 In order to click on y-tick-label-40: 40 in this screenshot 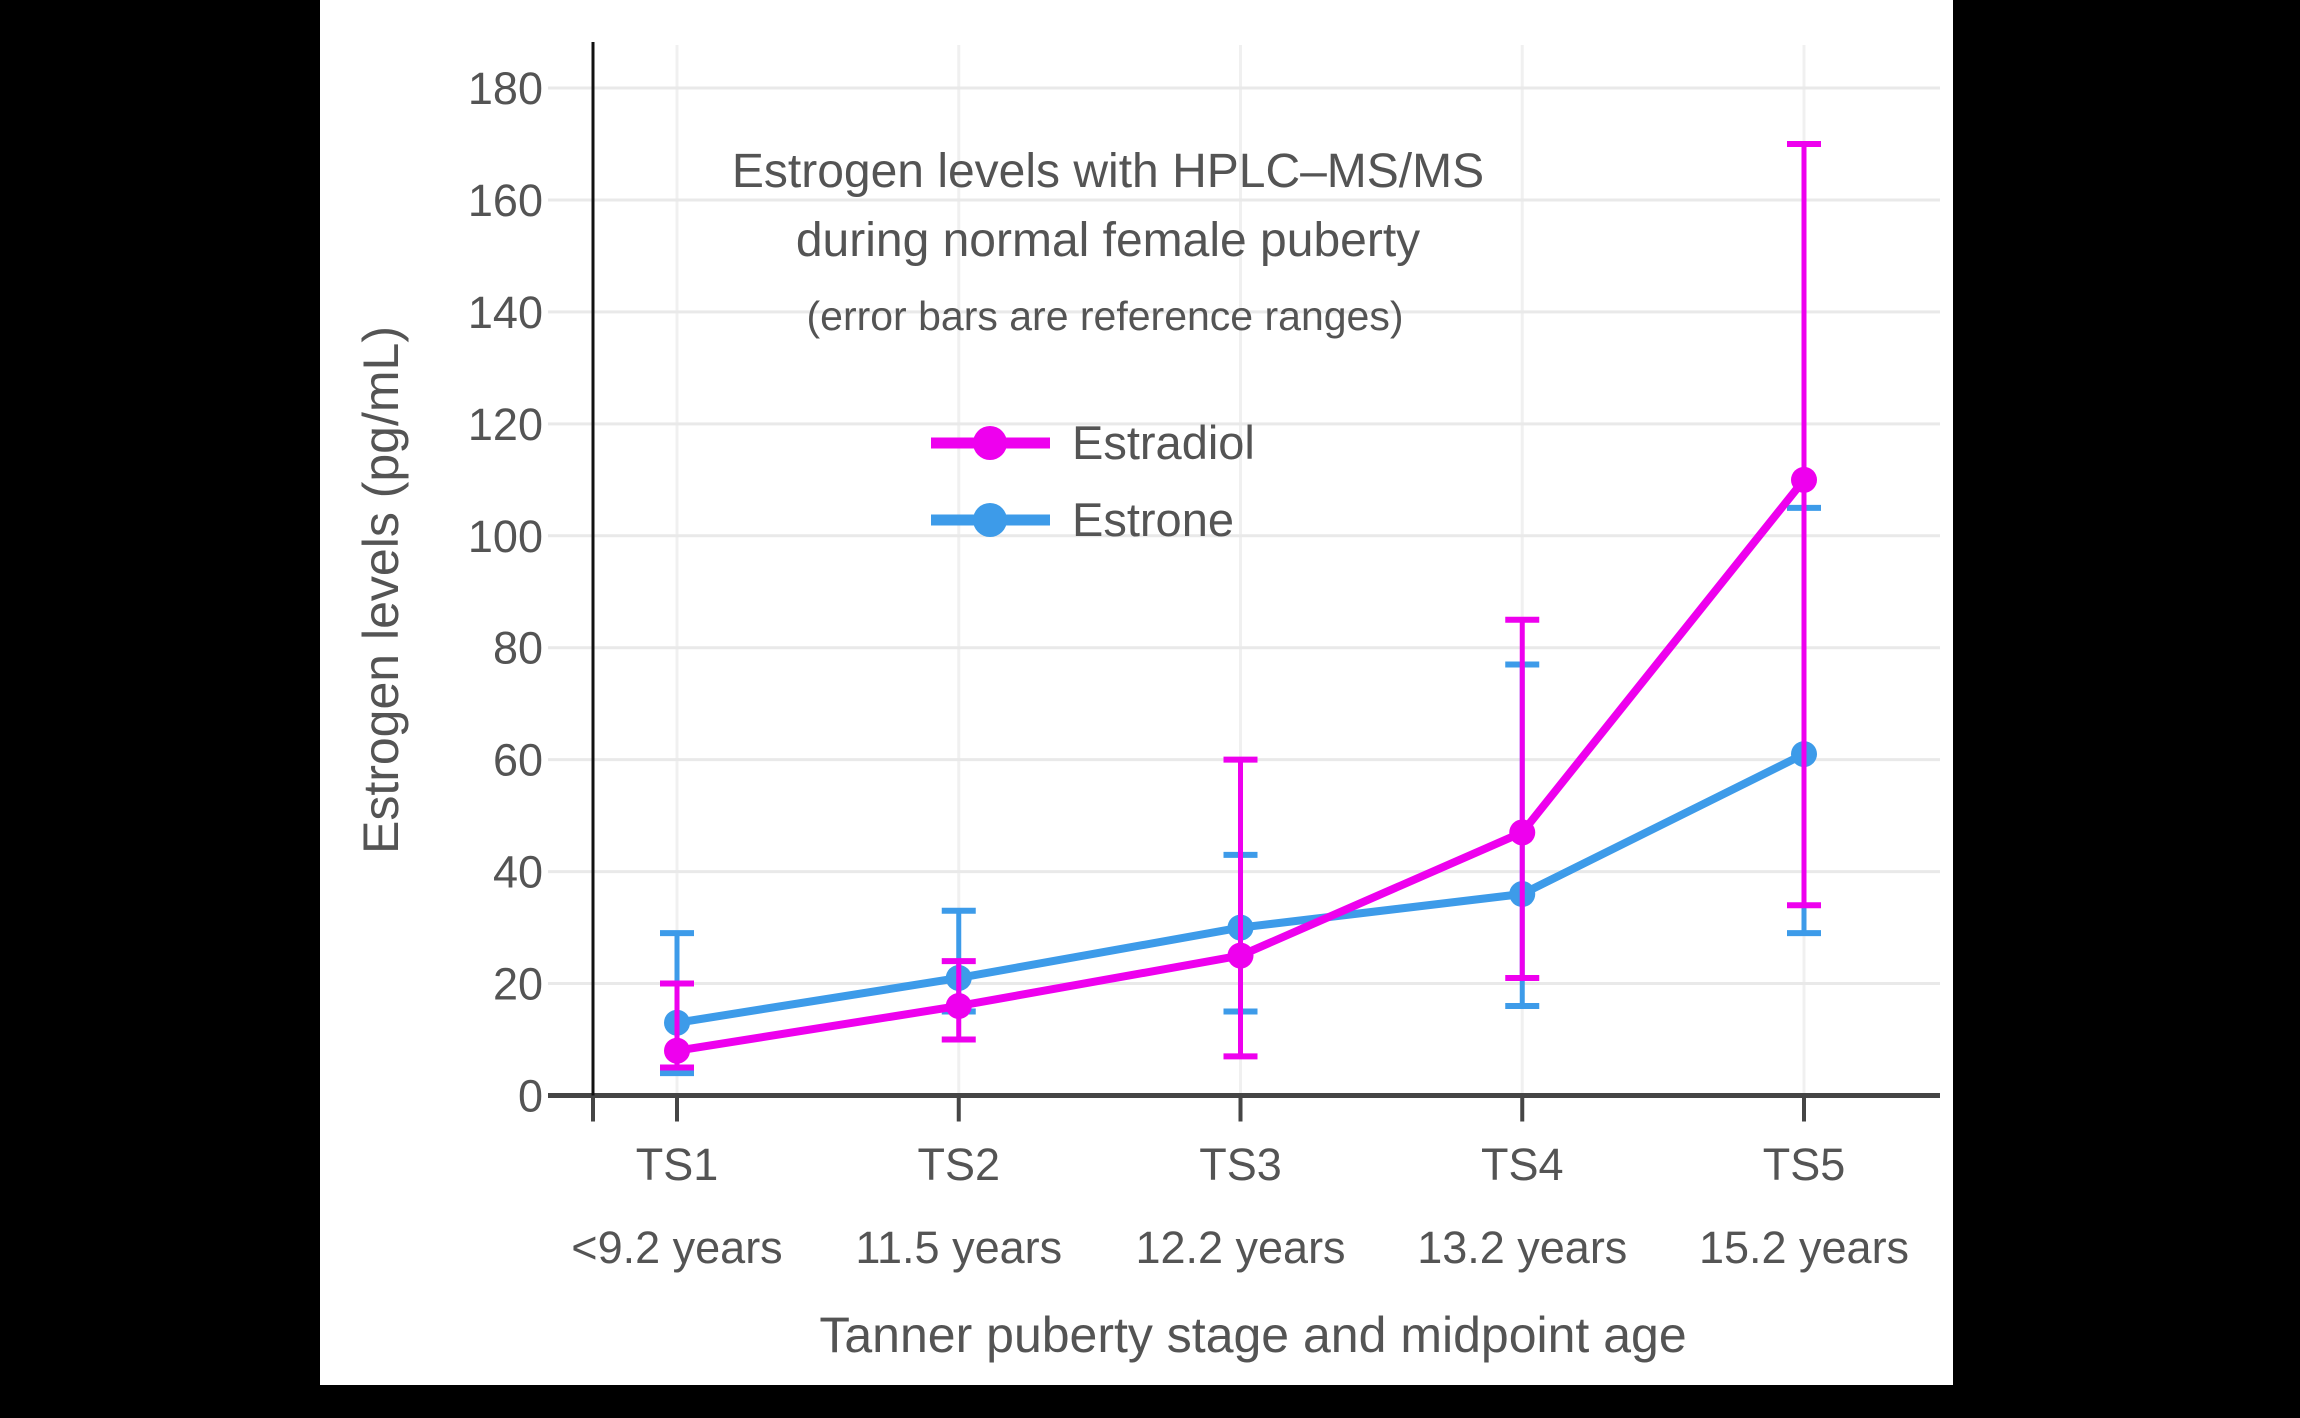, I will do `click(518, 872)`.